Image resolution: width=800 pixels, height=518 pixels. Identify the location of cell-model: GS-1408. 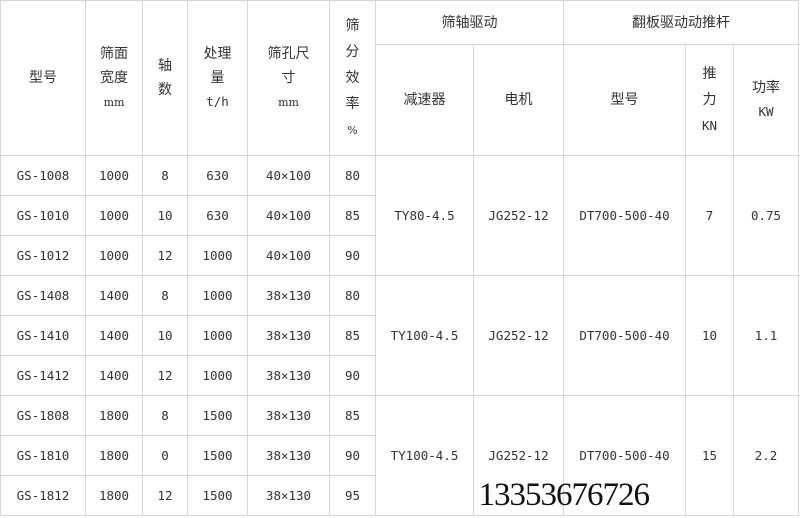
(43, 295).